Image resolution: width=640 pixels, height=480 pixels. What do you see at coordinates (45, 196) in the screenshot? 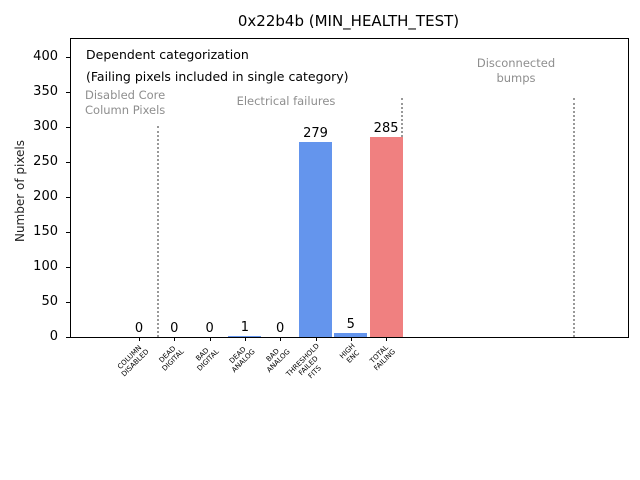
I see `y-axis-tick-label: 200` at bounding box center [45, 196].